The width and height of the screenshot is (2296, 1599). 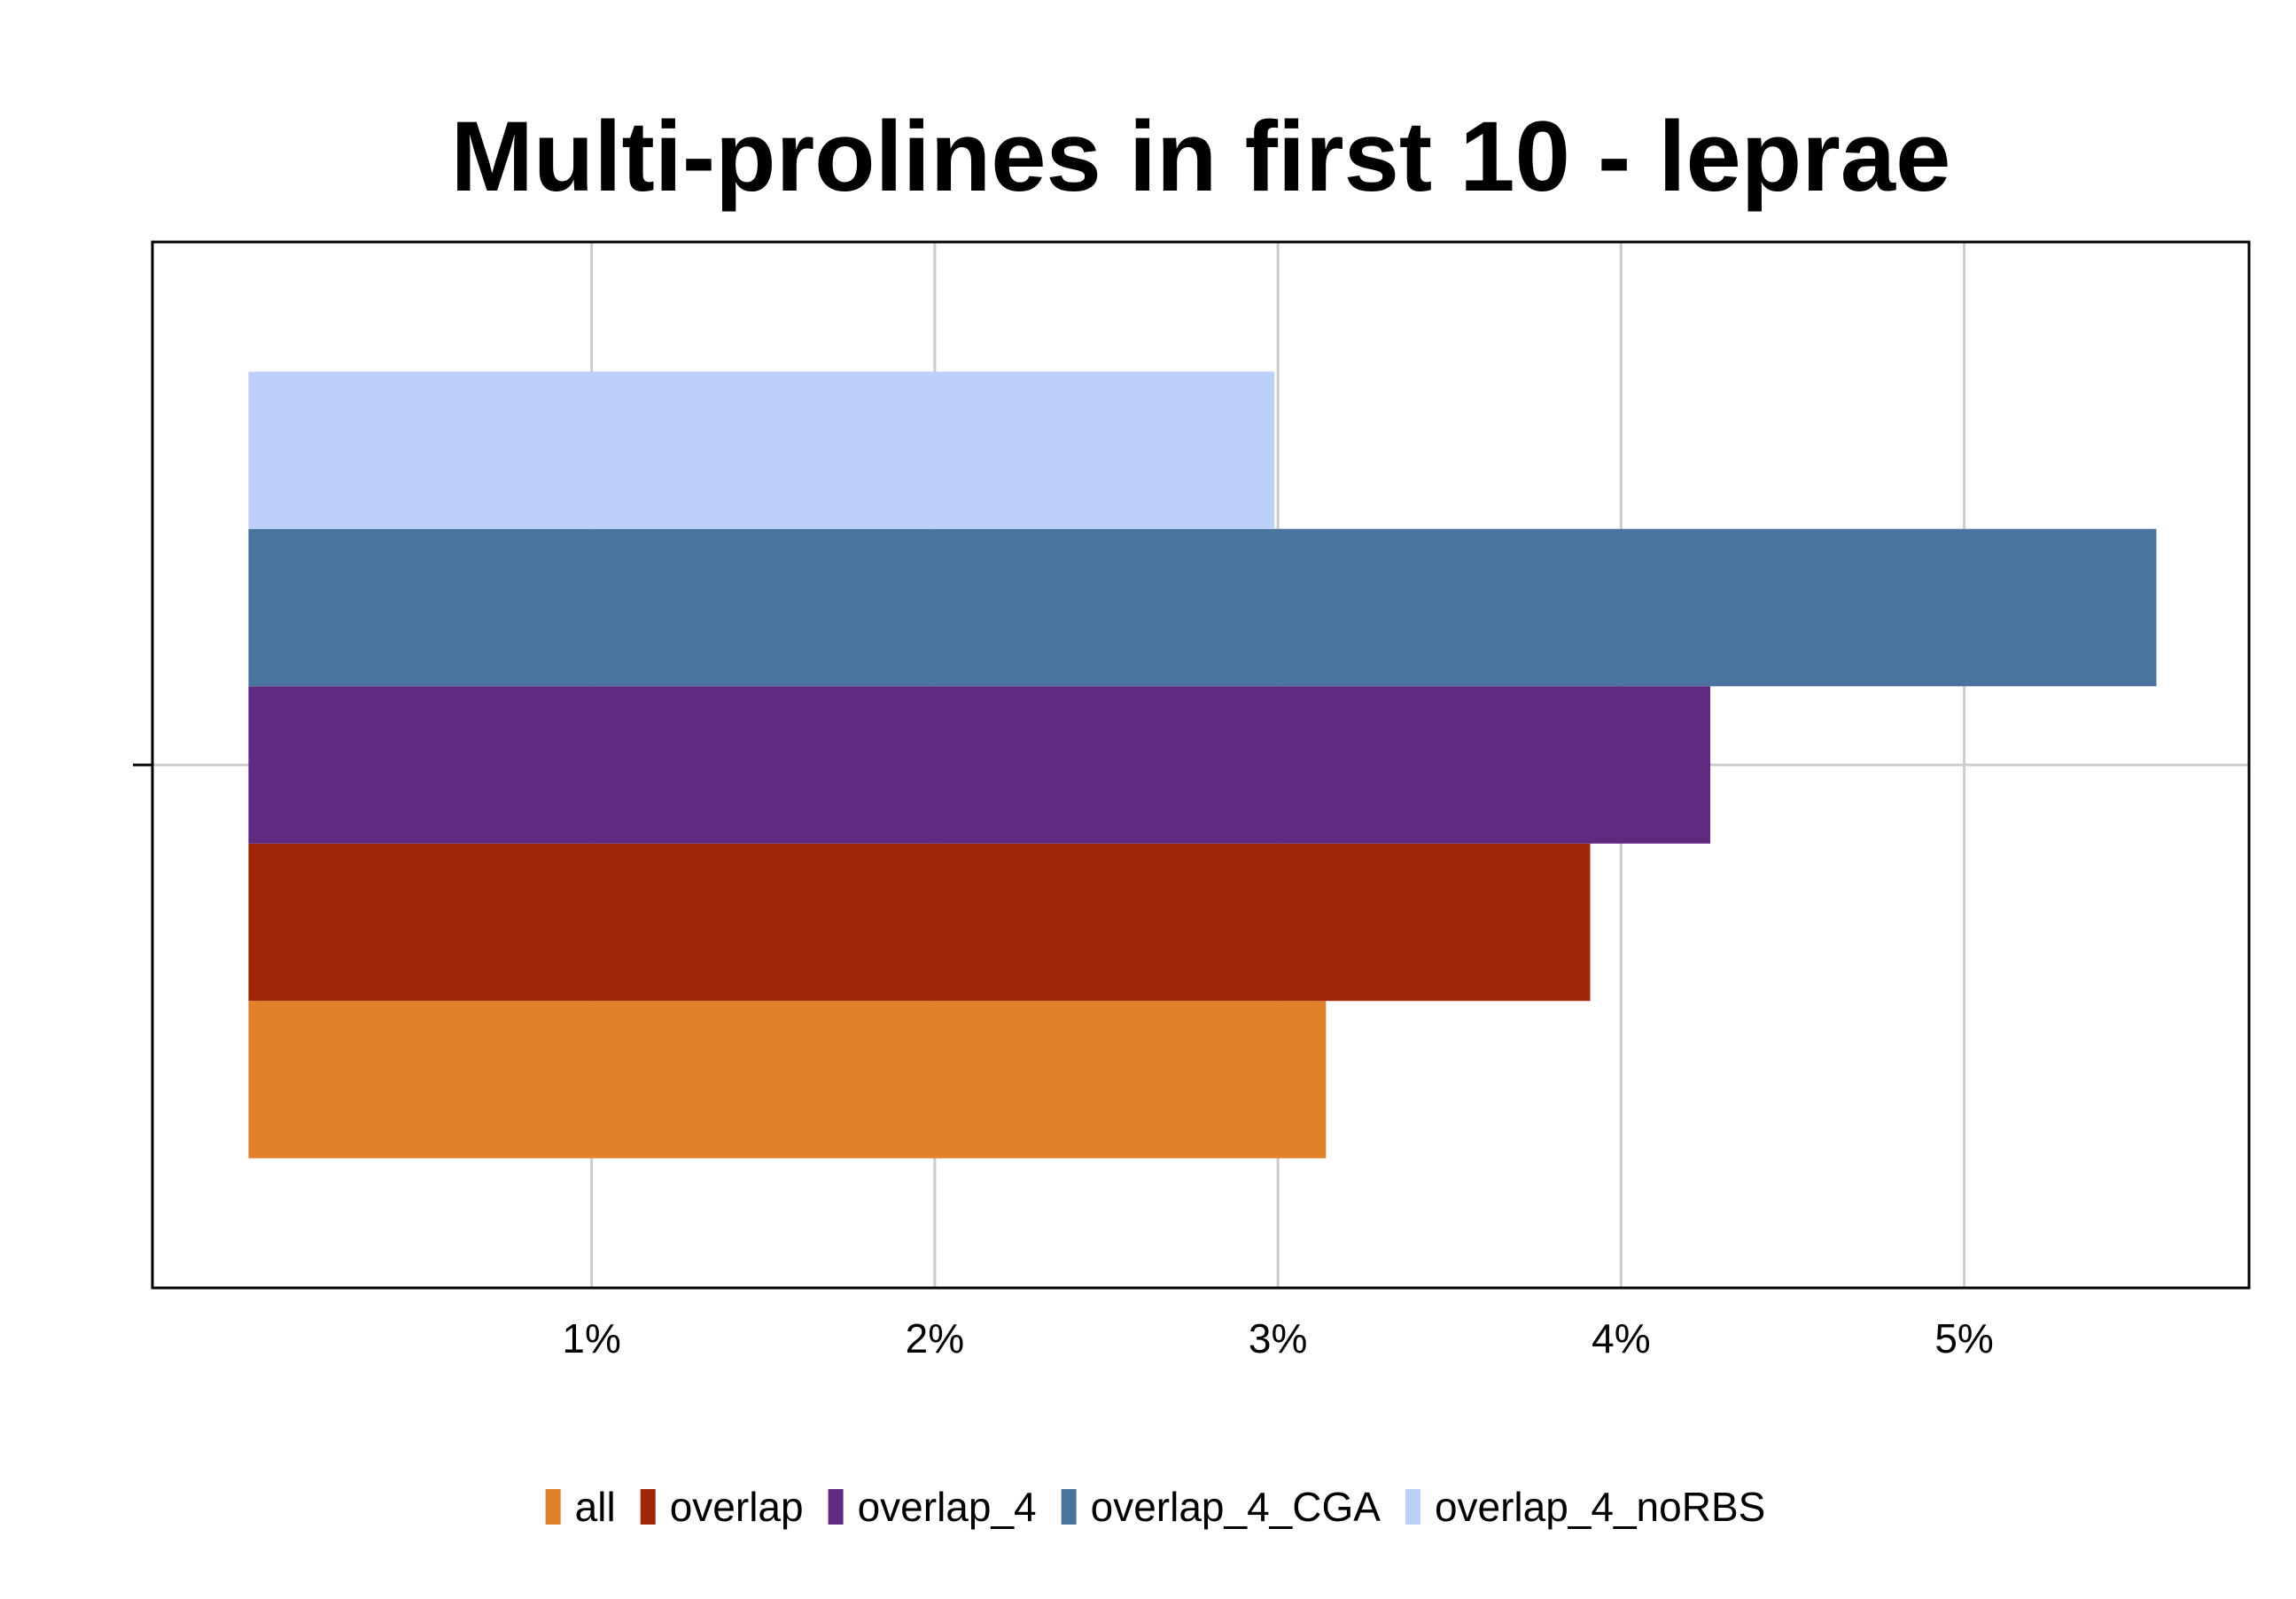 What do you see at coordinates (1621, 1338) in the screenshot?
I see `x-tick-label: 4%` at bounding box center [1621, 1338].